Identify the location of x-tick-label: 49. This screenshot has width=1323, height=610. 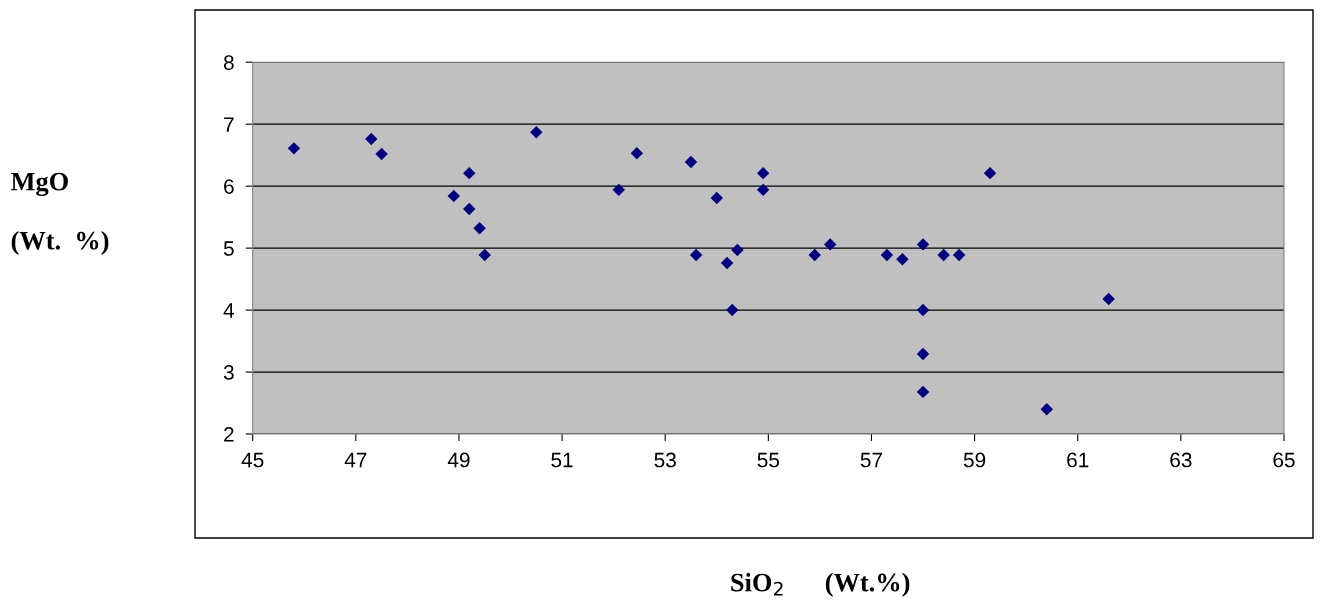
(458, 460).